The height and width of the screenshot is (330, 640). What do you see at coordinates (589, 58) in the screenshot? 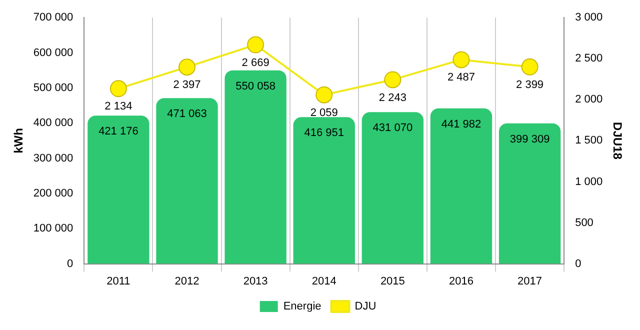
I see `y2-tick-label: 2 500` at bounding box center [589, 58].